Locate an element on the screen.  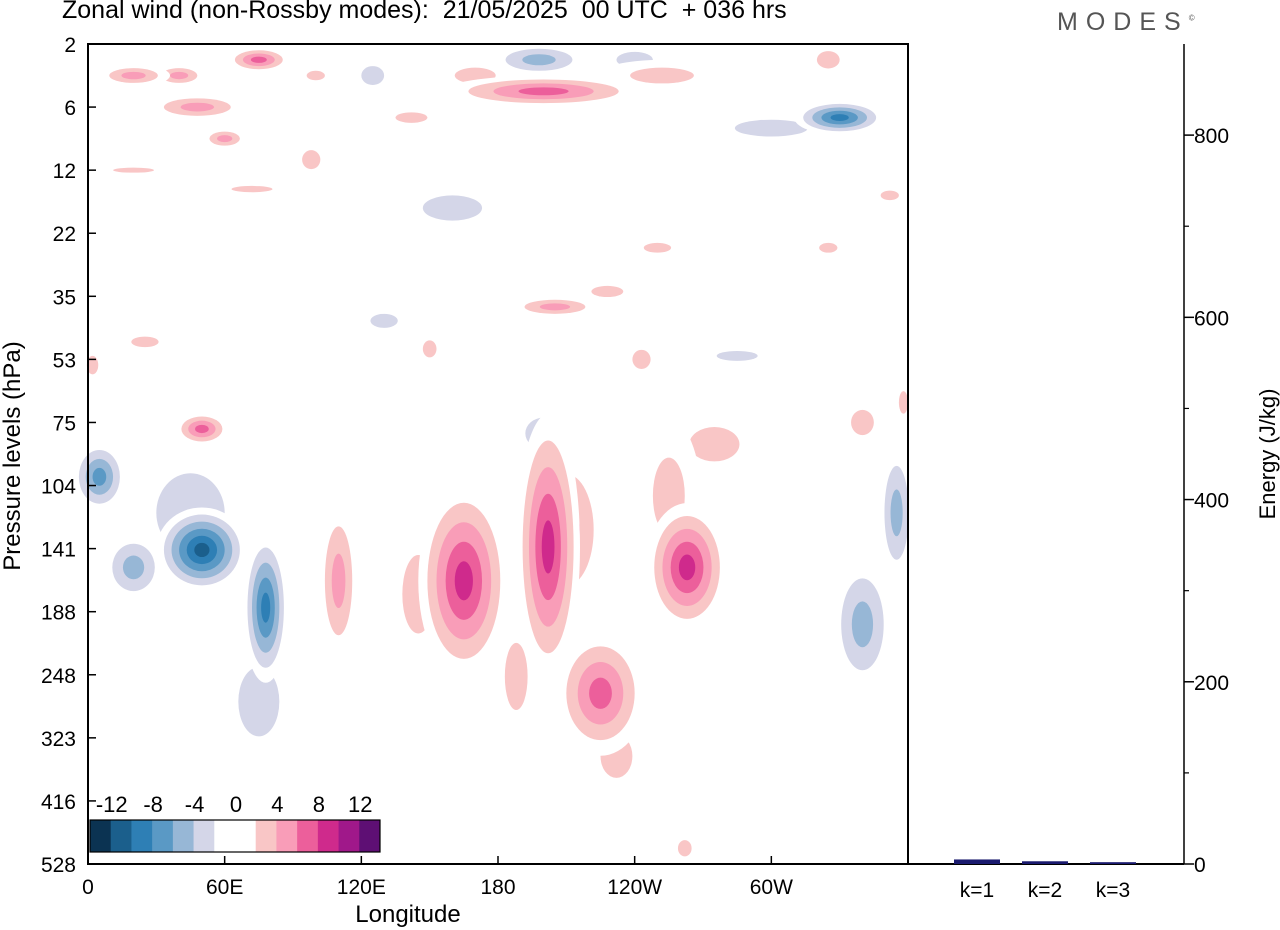
y-tick-label: 248 is located at coordinates (58, 676).